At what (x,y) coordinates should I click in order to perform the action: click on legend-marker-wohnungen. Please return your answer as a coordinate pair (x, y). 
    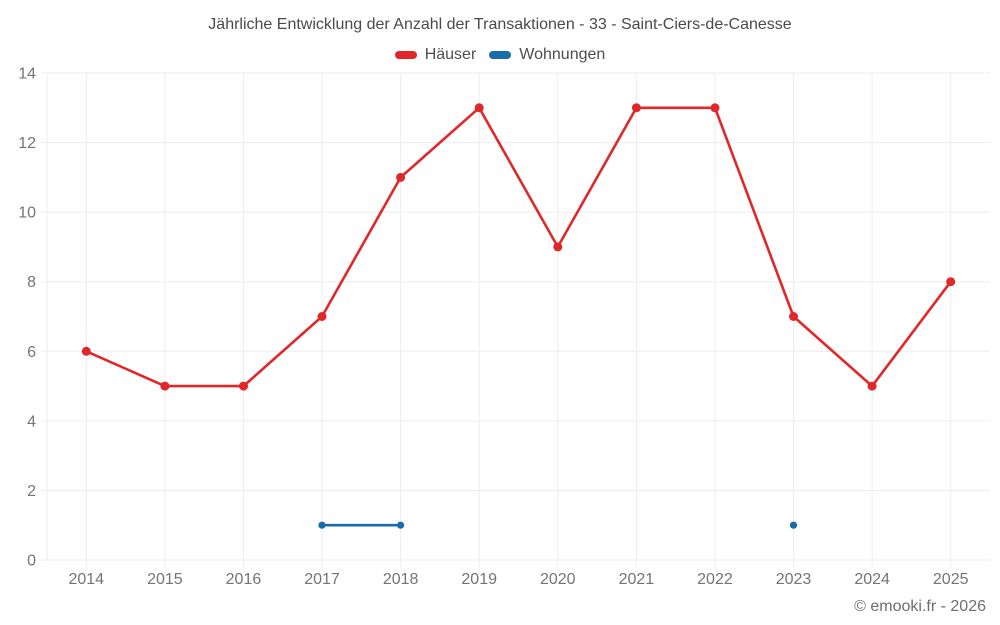
    Looking at the image, I should click on (500, 55).